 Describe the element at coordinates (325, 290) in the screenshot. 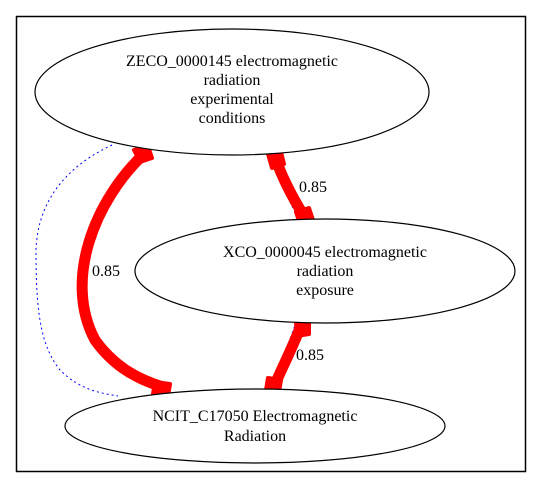

I see `node-xco-label-line-3: exposure` at that location.